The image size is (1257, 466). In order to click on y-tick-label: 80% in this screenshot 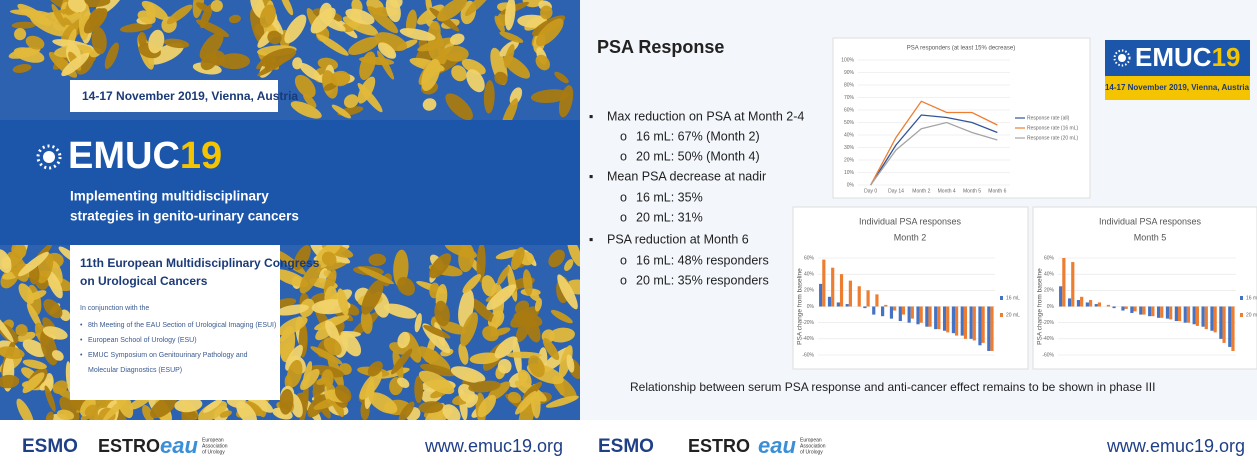, I will do `click(849, 85)`.